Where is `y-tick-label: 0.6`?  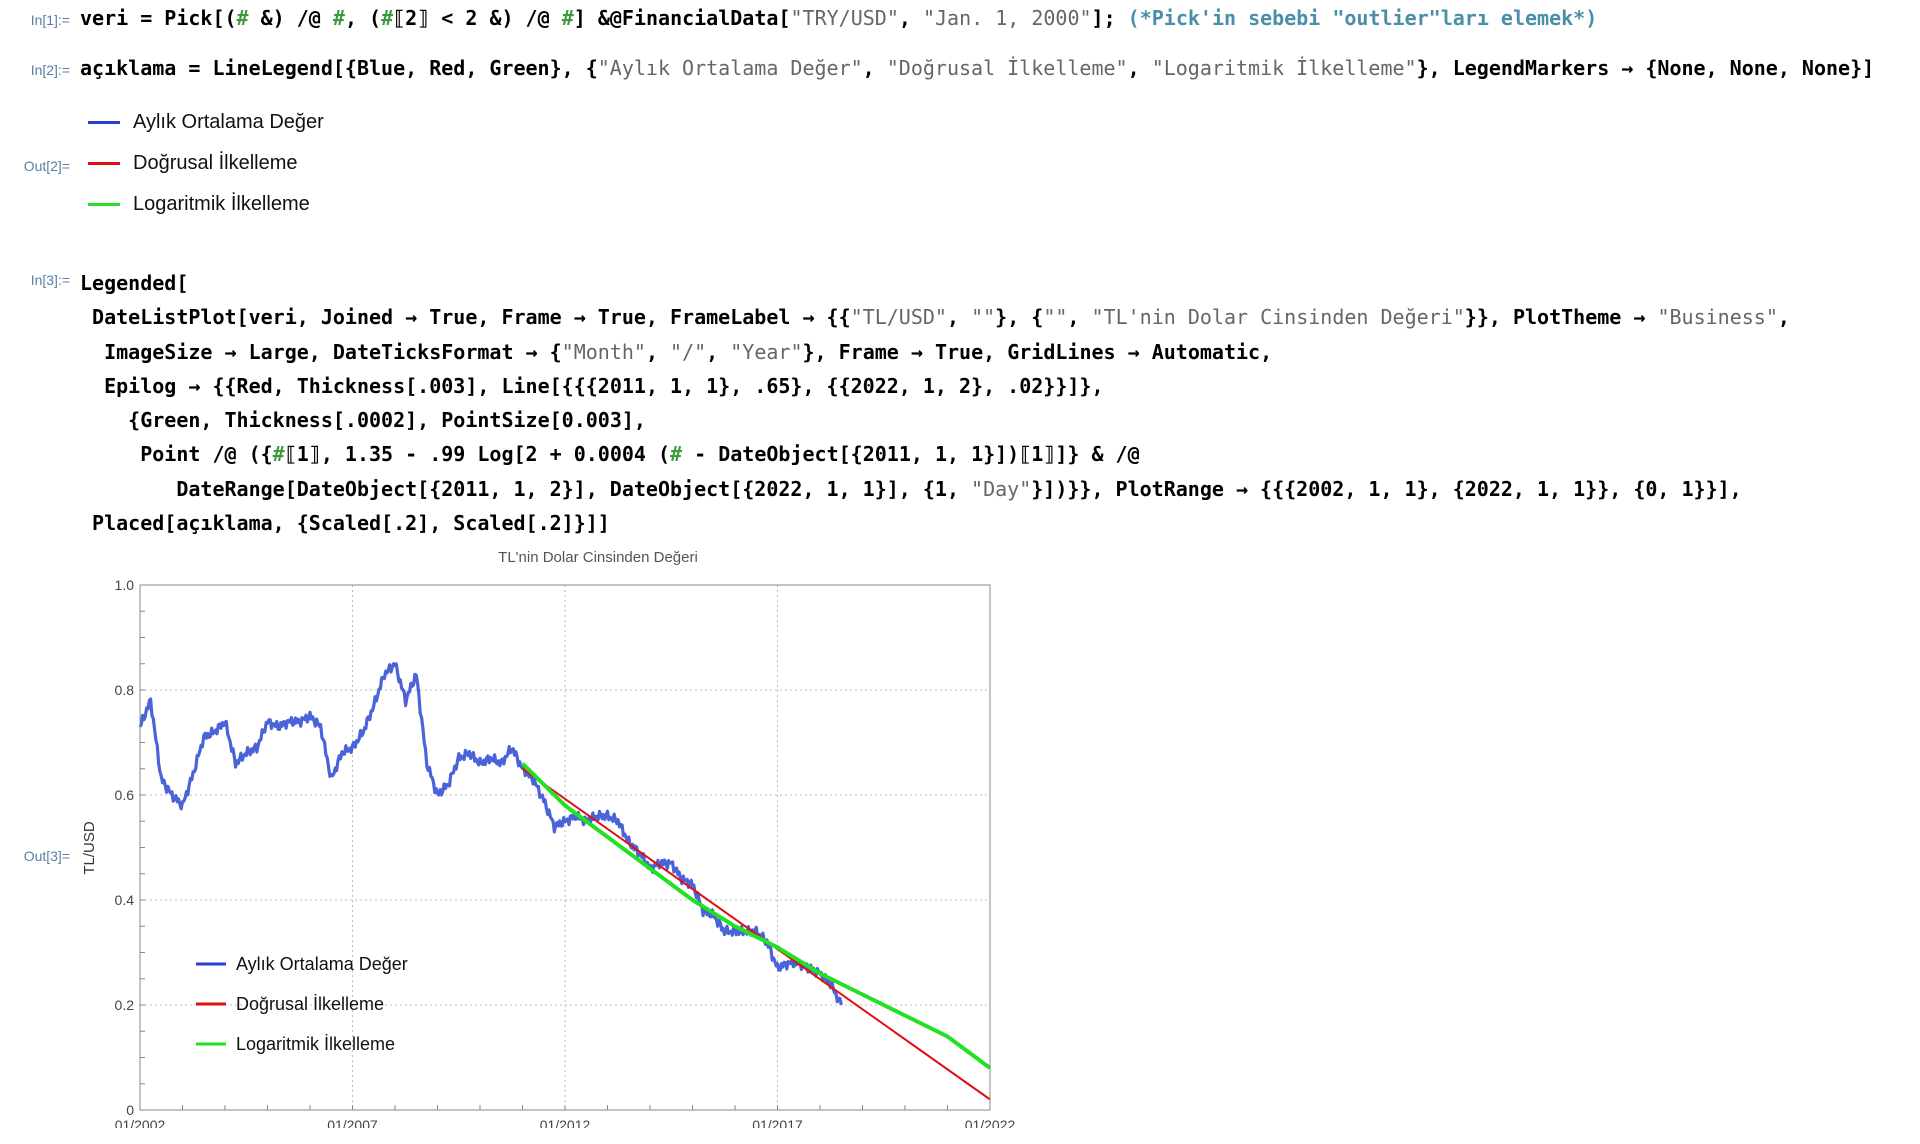 y-tick-label: 0.6 is located at coordinates (125, 795).